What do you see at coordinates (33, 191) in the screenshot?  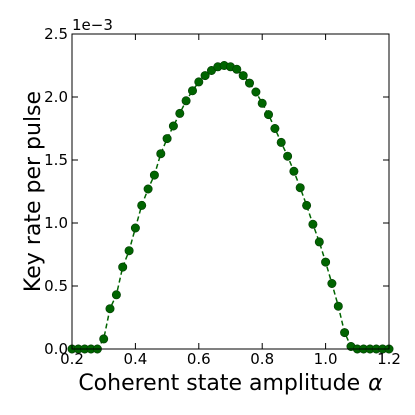 I see `y-axis-label: Key rate per pulse` at bounding box center [33, 191].